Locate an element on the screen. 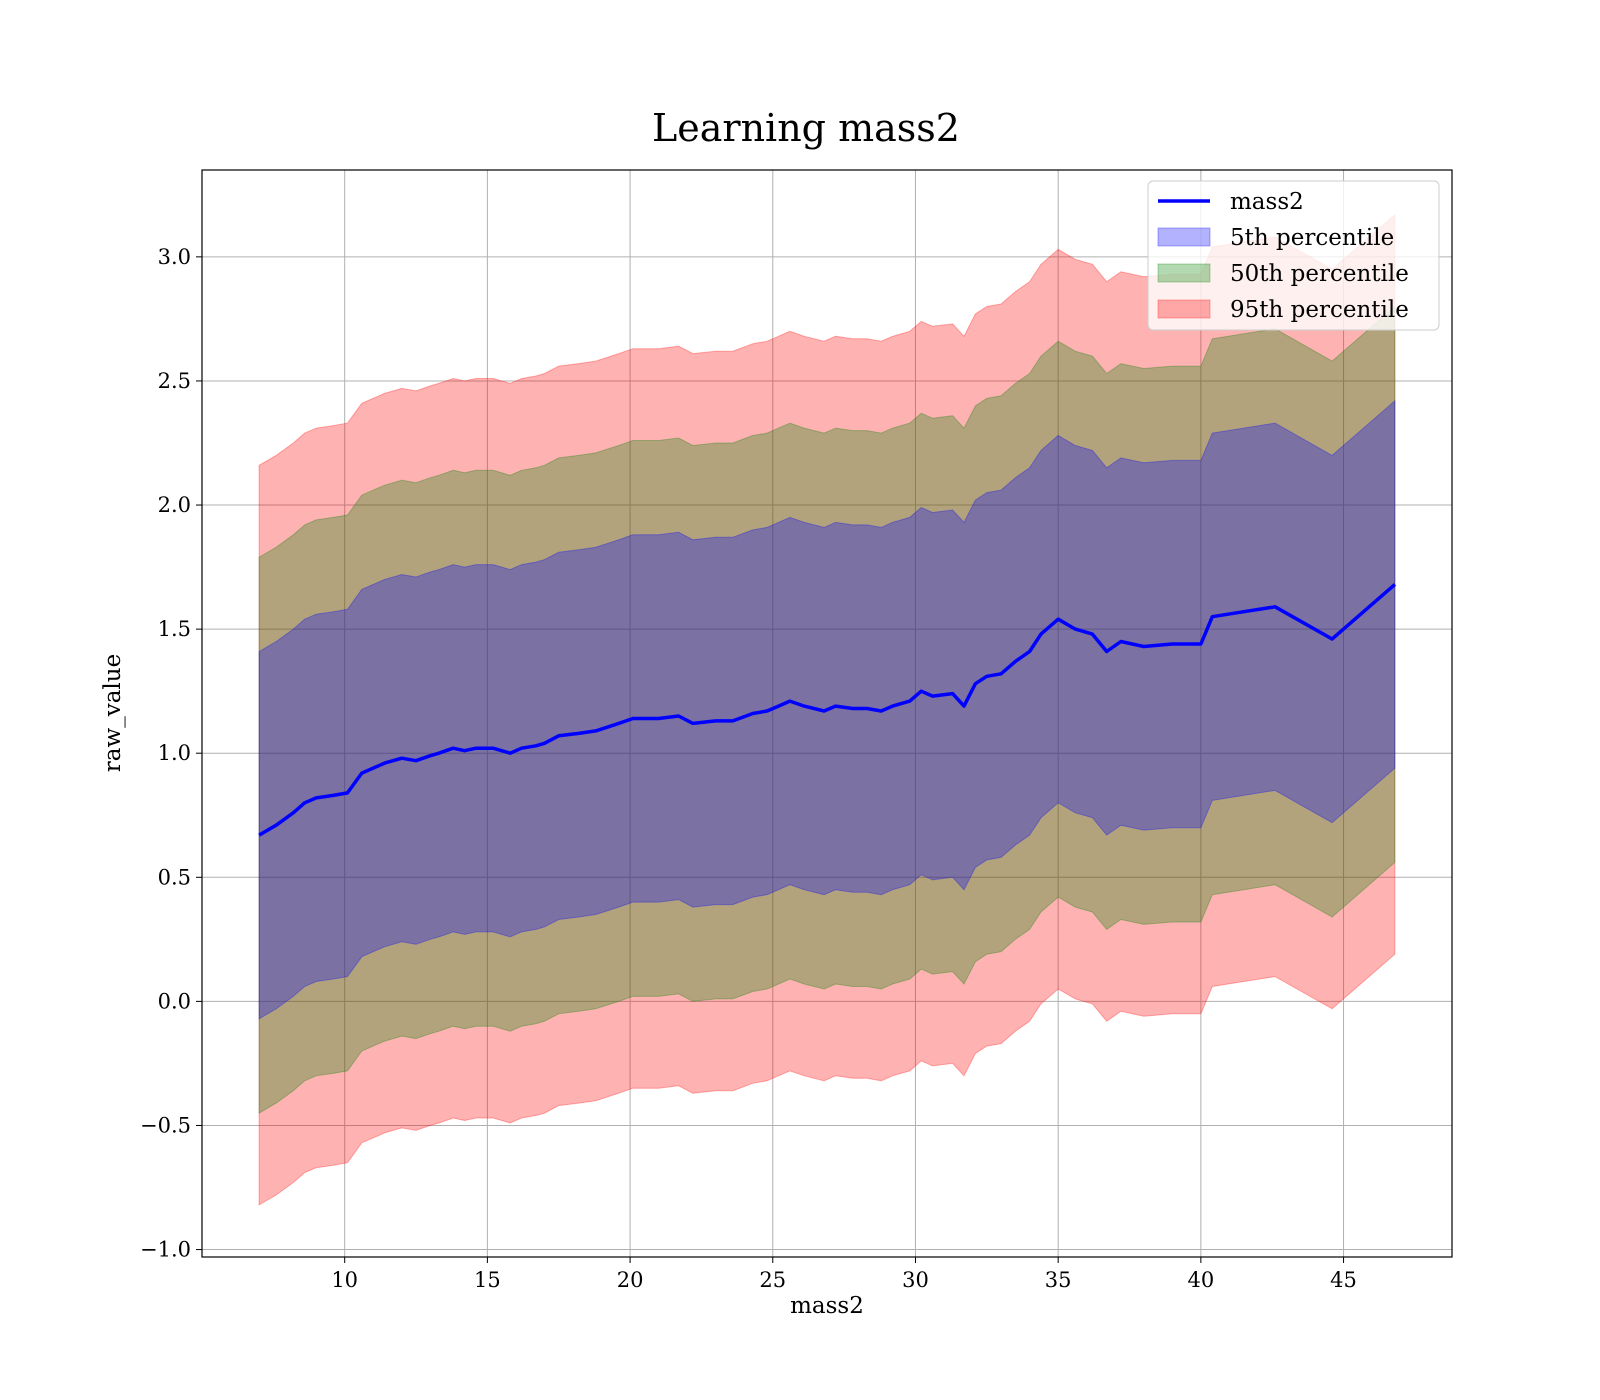 The height and width of the screenshot is (1400, 1600). x-tick-label: 40 is located at coordinates (1200, 1280).